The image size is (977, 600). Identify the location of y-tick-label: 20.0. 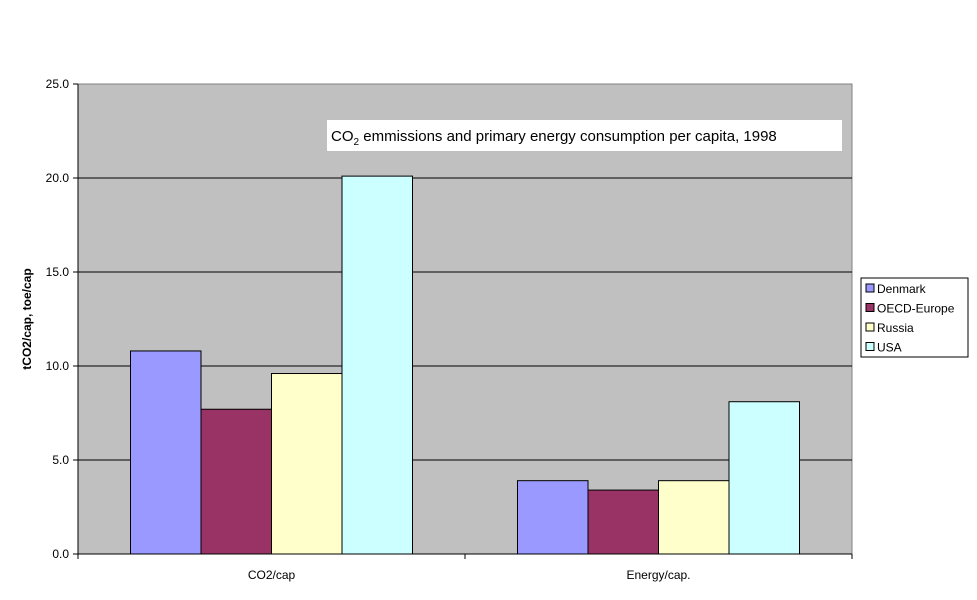
(58, 178).